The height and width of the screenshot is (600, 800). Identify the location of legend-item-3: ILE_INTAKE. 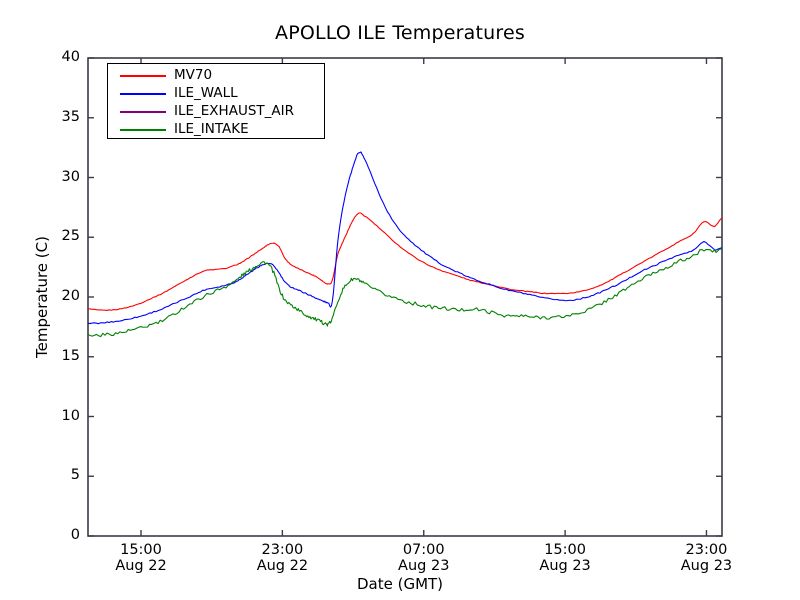
(216, 129).